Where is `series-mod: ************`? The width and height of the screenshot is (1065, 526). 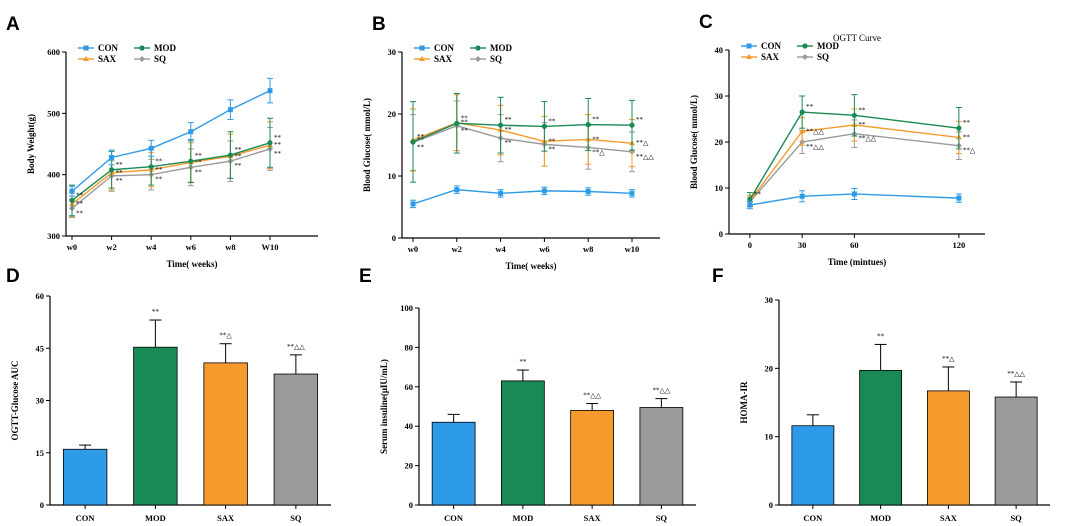 series-mod: ************ is located at coordinates (527, 138).